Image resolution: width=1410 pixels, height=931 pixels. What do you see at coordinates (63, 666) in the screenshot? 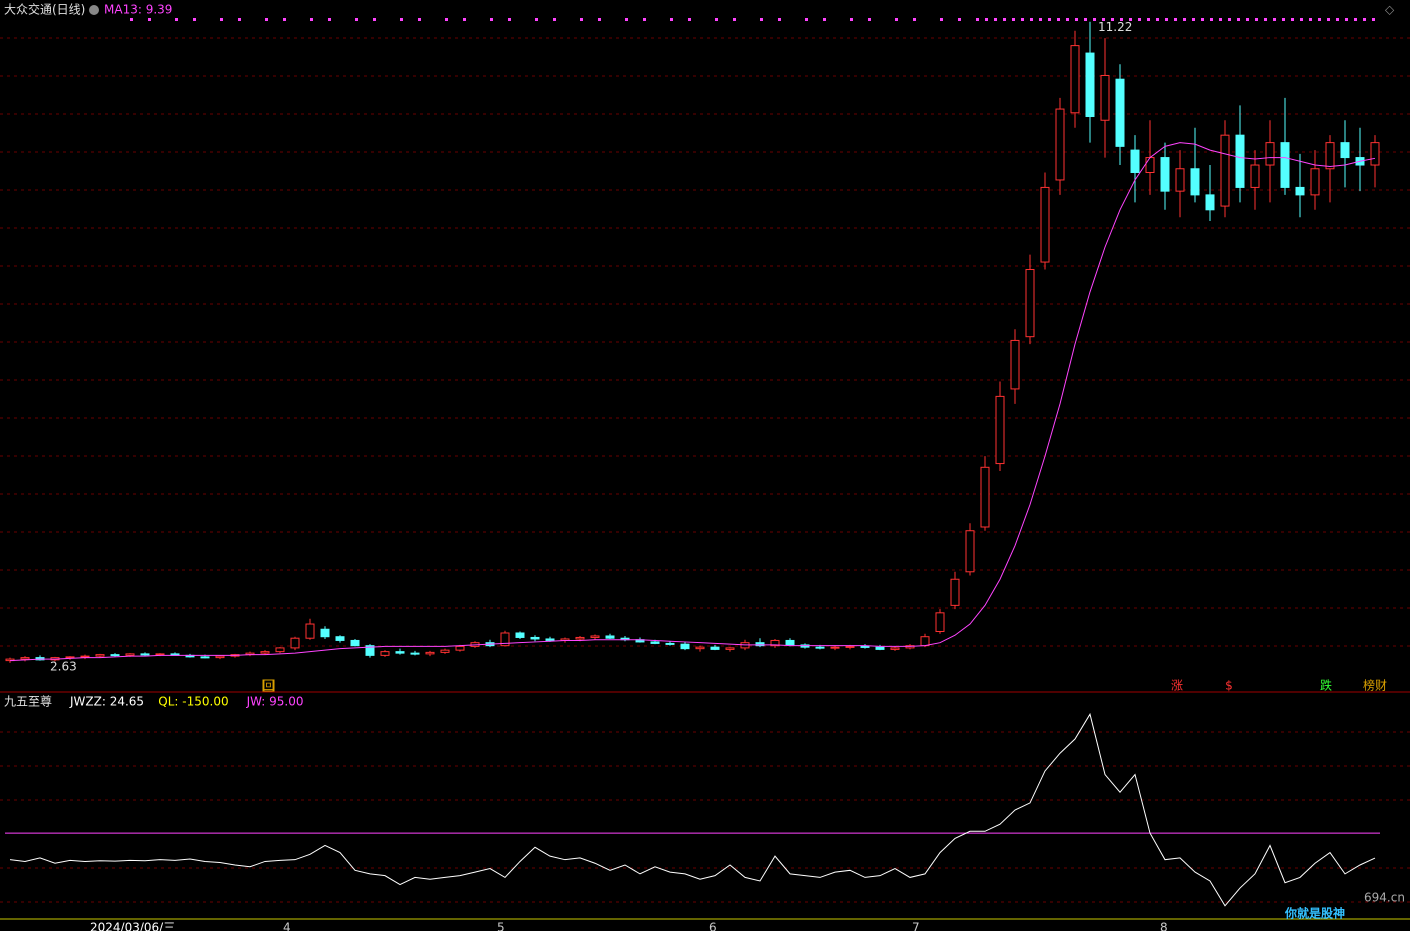
I see `low-label: 2.63` at bounding box center [63, 666].